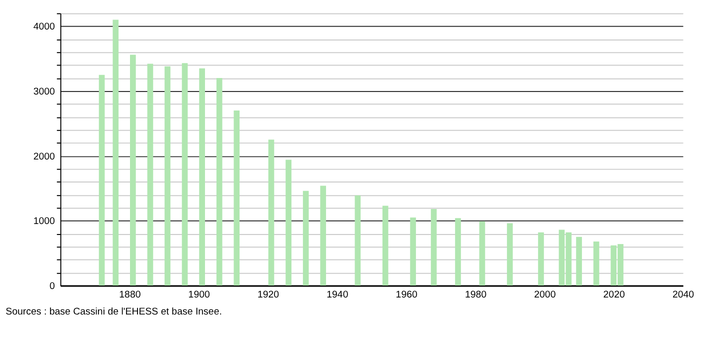 The height and width of the screenshot is (340, 710). I want to click on x-tick-label: 2020, so click(614, 295).